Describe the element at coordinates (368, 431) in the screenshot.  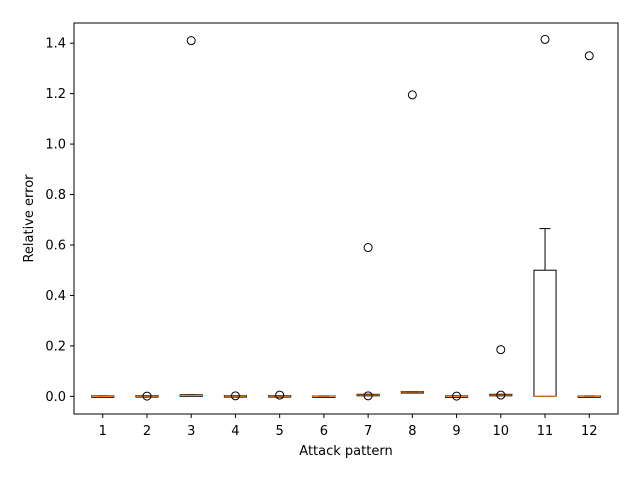
I see `x-tick-label: 7` at that location.